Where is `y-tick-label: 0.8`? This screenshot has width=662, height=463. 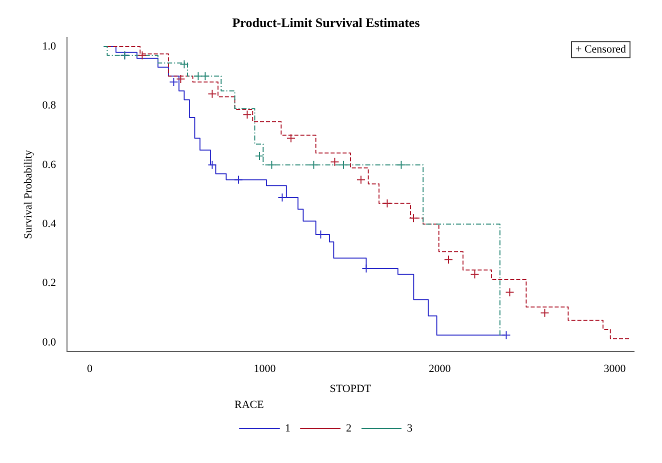
y-tick-label: 0.8 is located at coordinates (49, 106).